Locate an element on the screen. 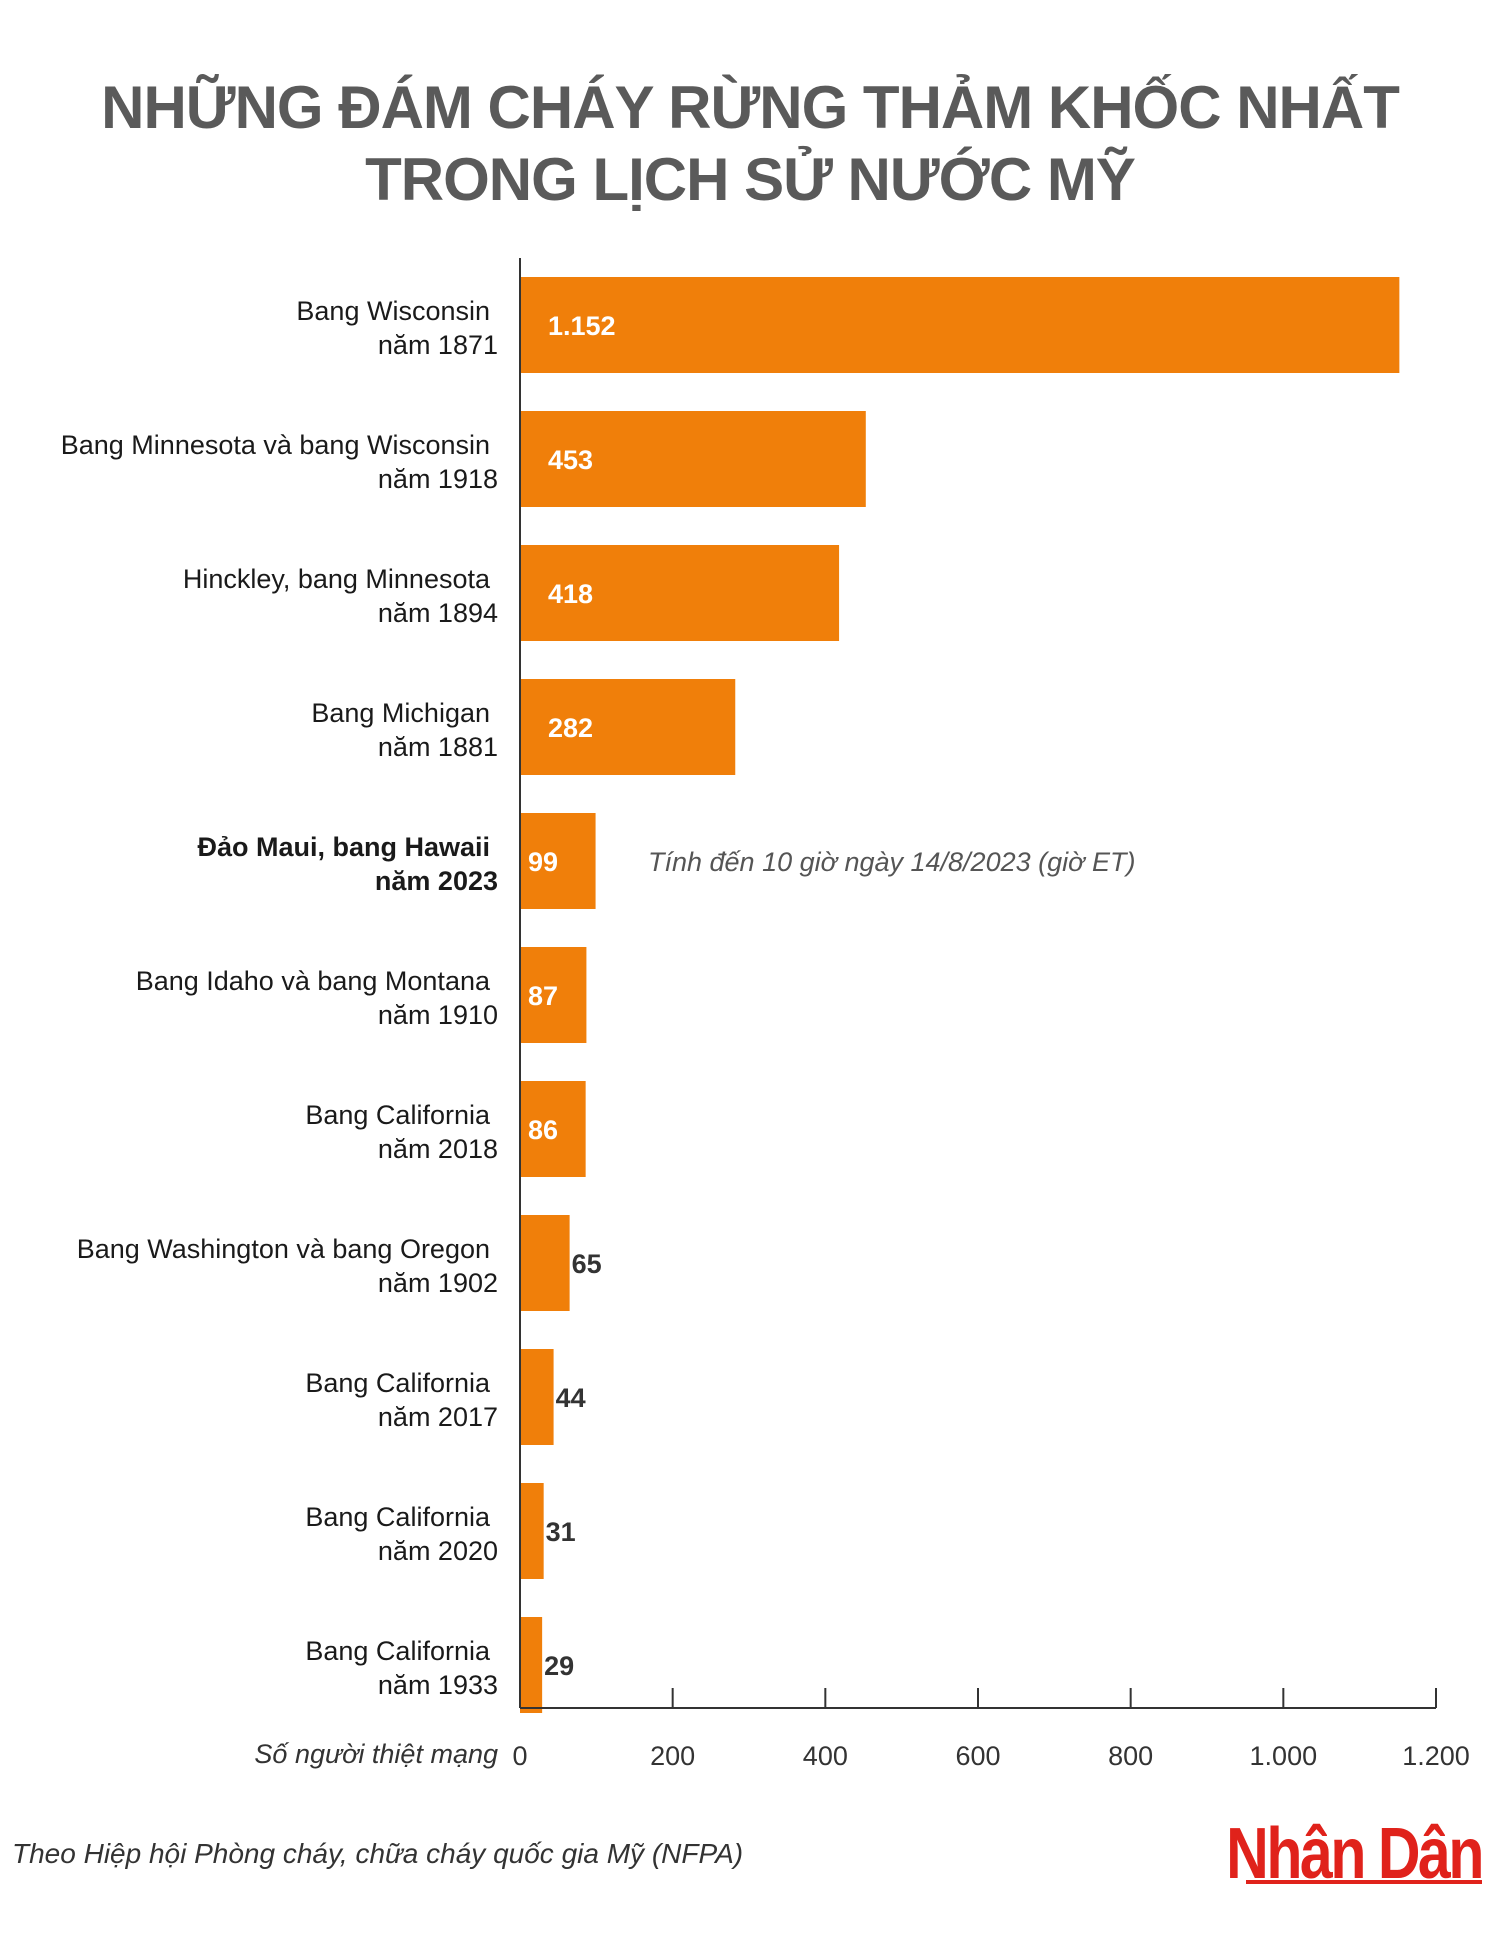  category-label: Đảo Maui, bang Hawaii is located at coordinates (343, 847).